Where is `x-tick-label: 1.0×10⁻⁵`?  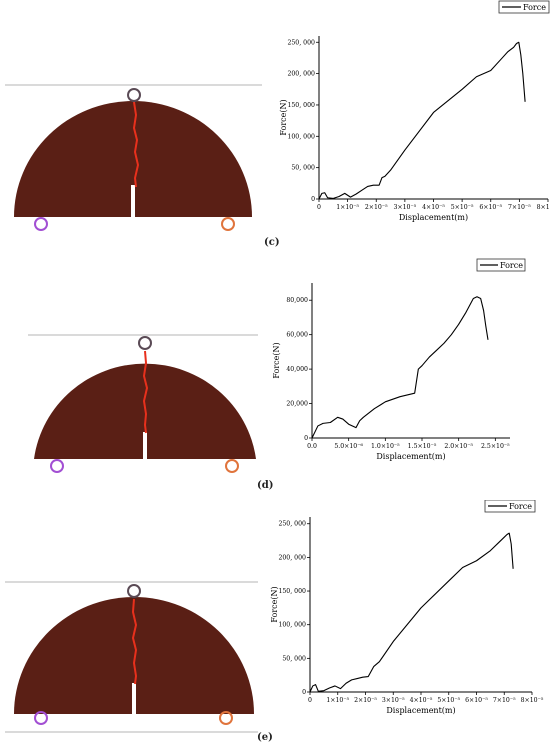 x-tick-label: 1.0×10⁻⁵ is located at coordinates (385, 446).